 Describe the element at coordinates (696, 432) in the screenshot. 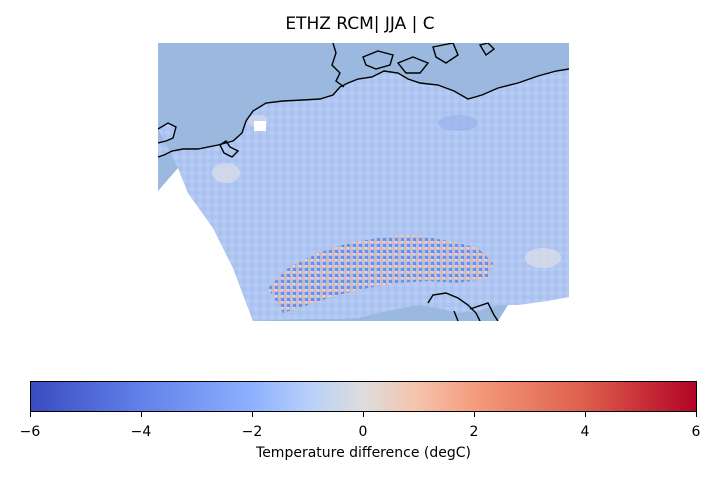

I see `colorbar-tick-label: 6` at that location.